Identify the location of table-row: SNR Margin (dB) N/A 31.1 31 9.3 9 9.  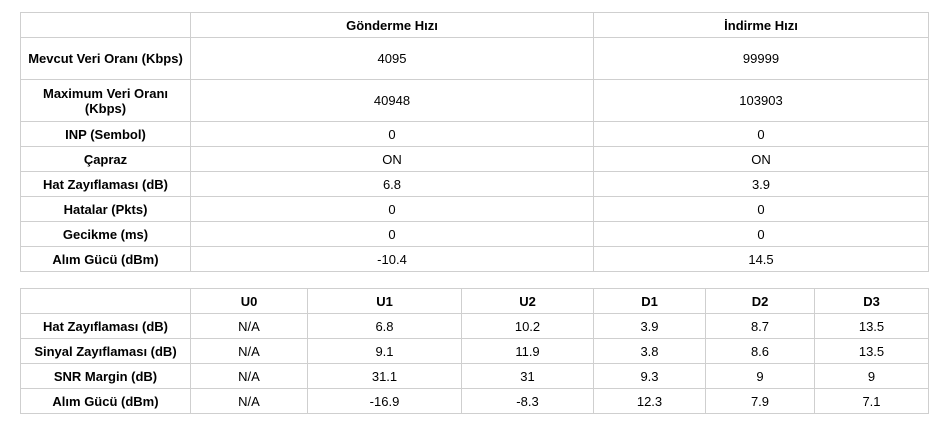
(474, 376).